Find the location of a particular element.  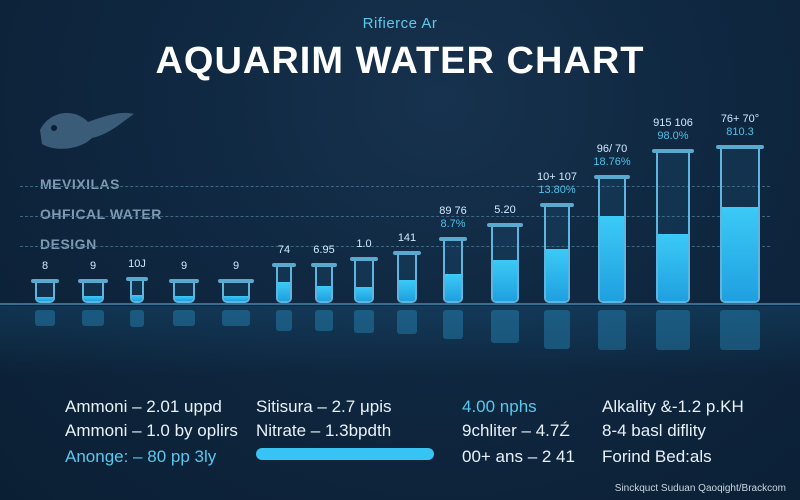

test-tube-value: 89 76 is located at coordinates (453, 211).